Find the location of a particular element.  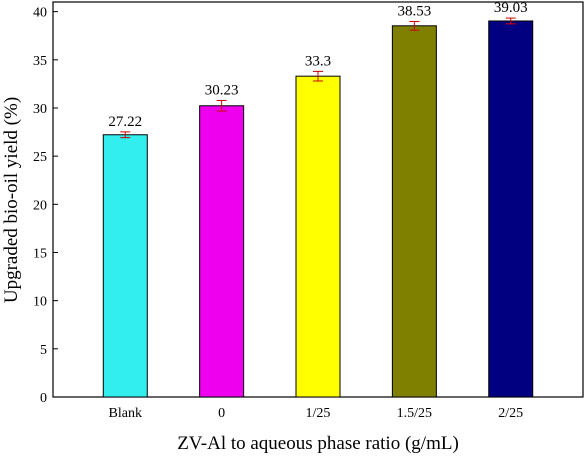

data-label: 38.53 is located at coordinates (414, 11).